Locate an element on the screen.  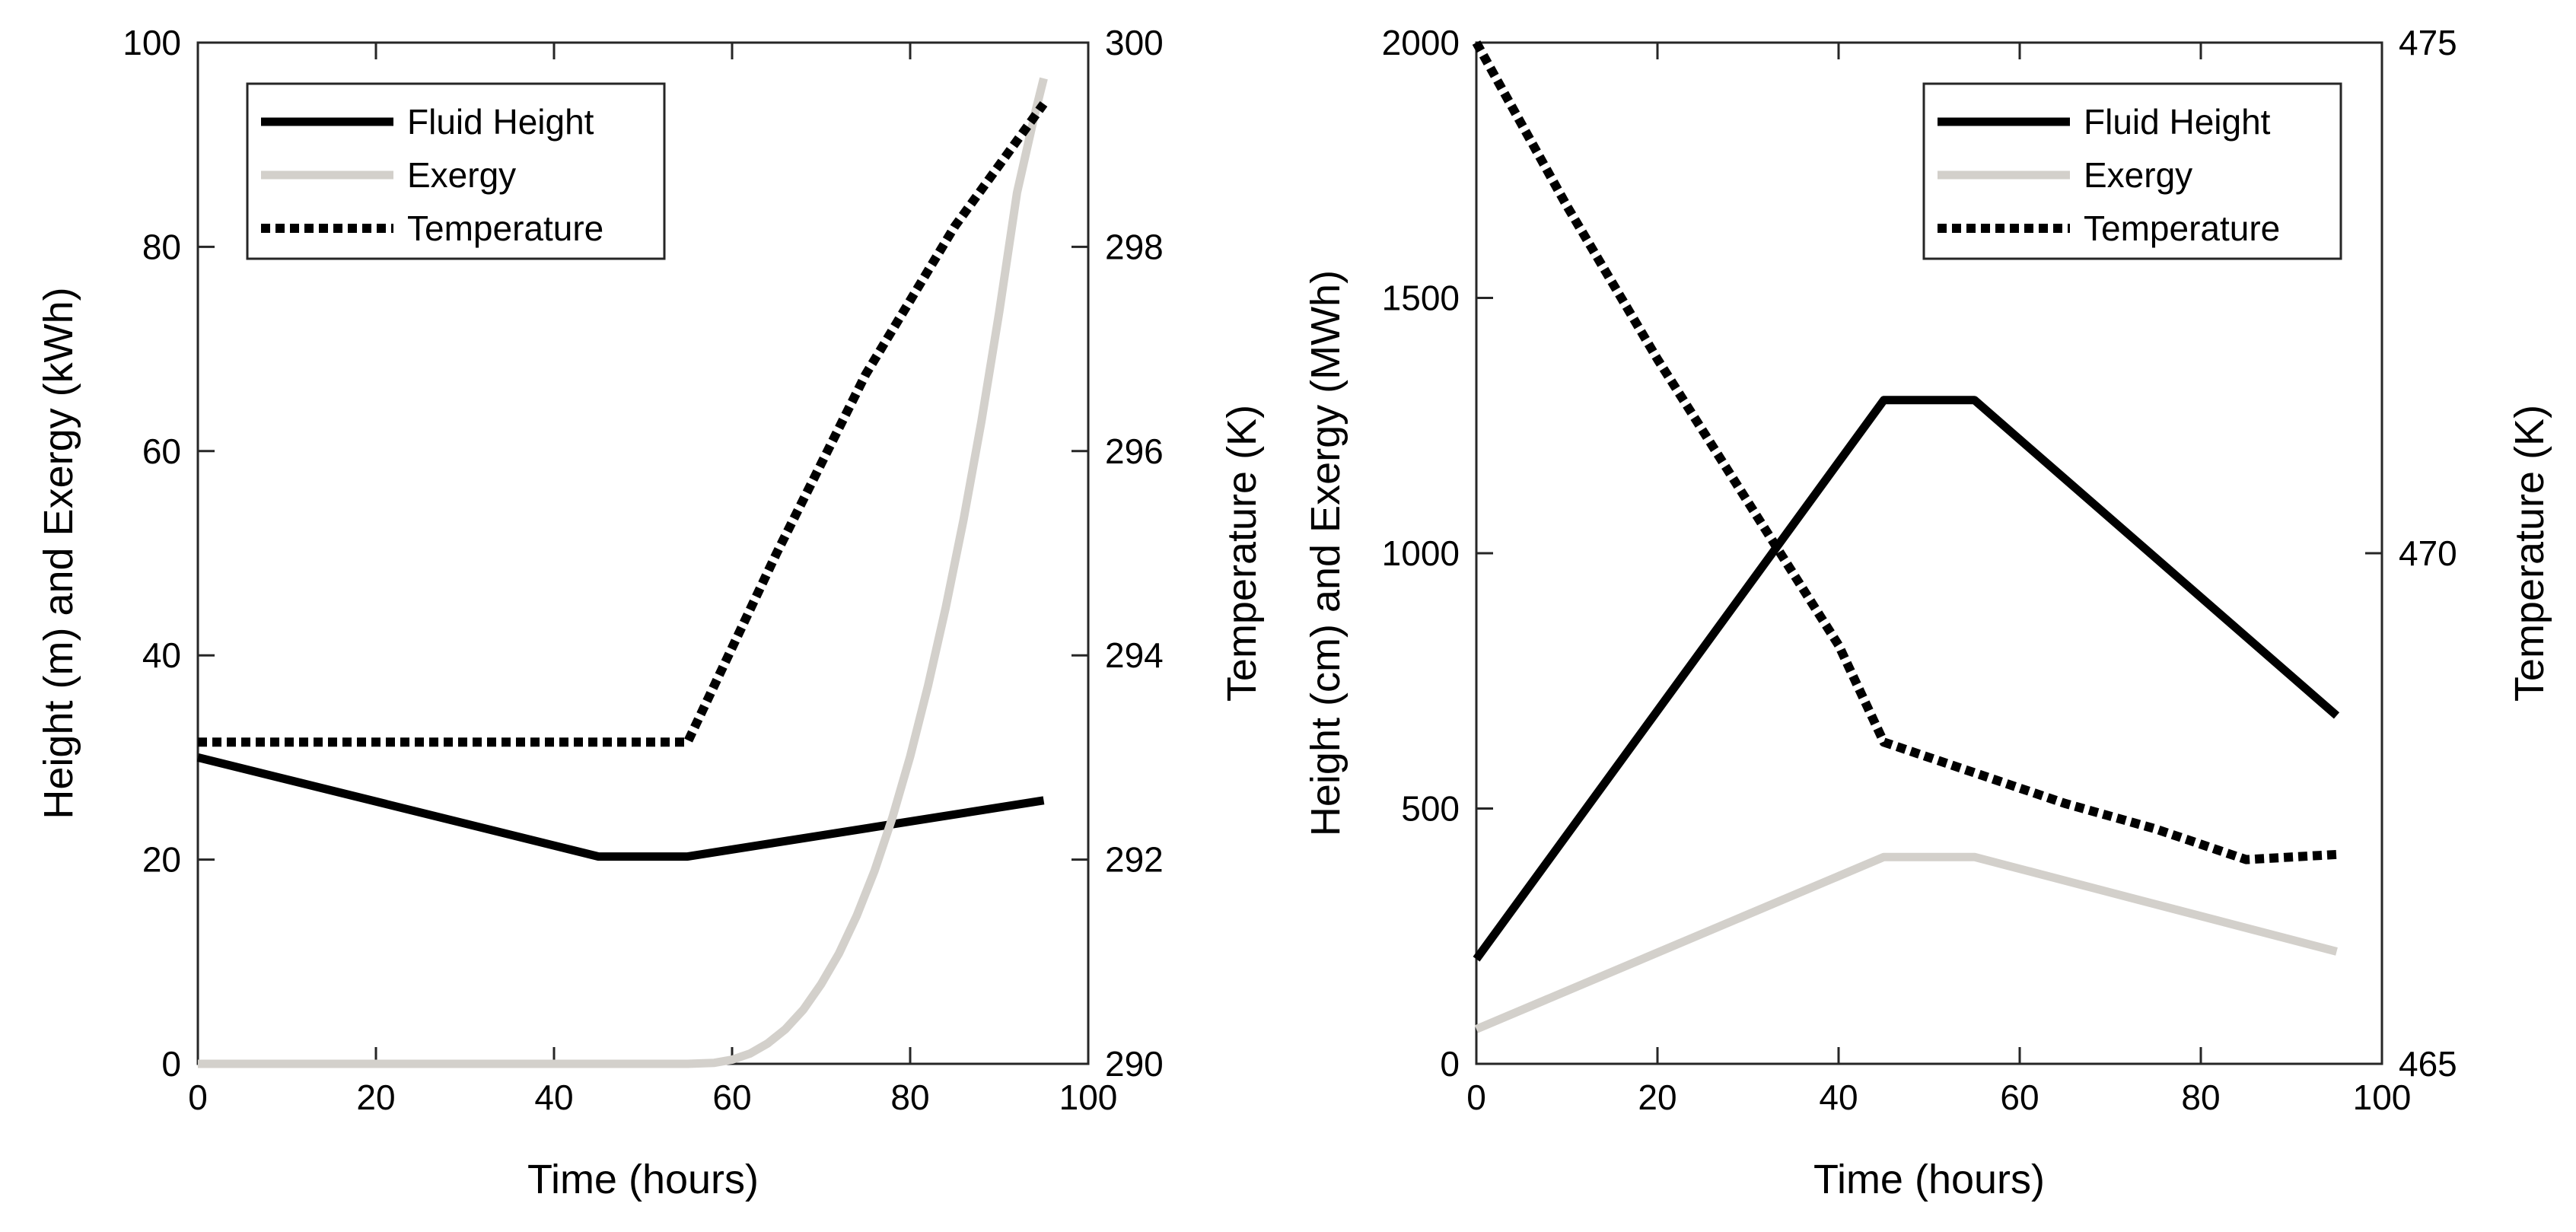
series-line-fluid-height is located at coordinates (620, 807).